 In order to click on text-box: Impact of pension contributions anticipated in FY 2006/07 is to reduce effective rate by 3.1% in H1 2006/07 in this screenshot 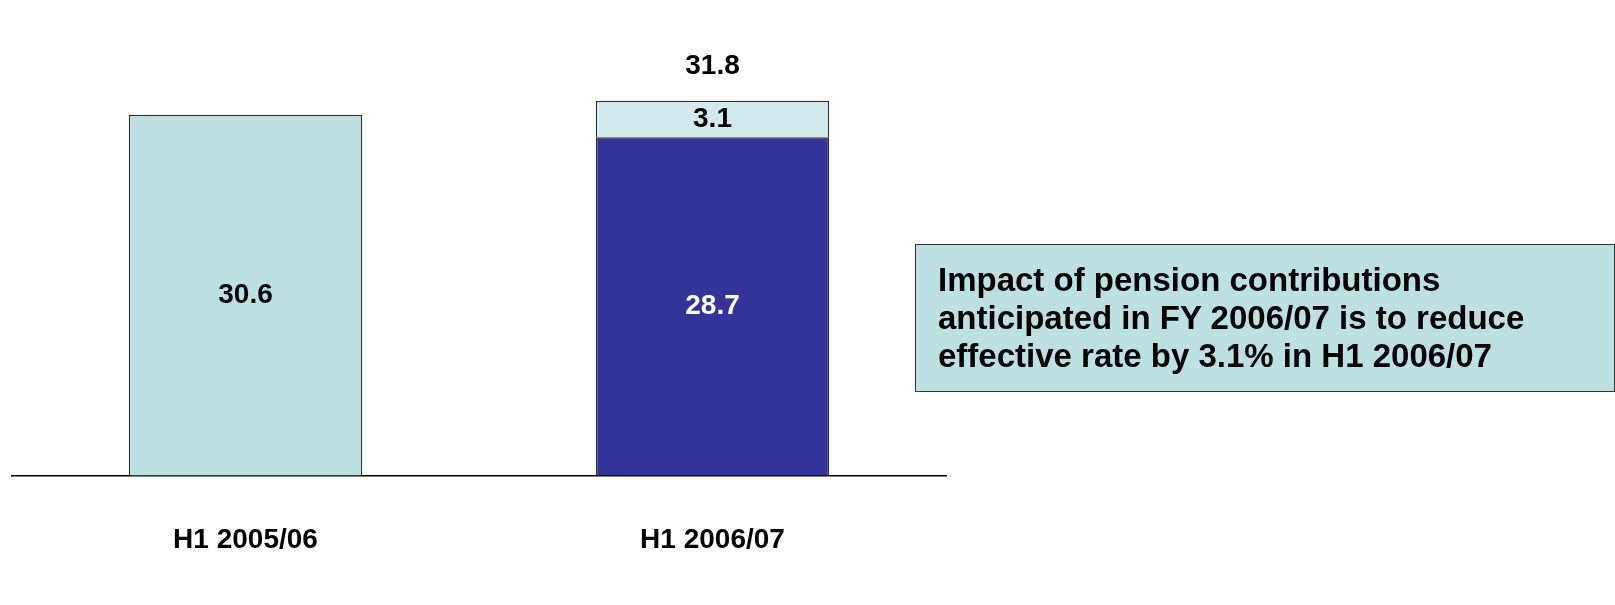, I will do `click(1265, 318)`.